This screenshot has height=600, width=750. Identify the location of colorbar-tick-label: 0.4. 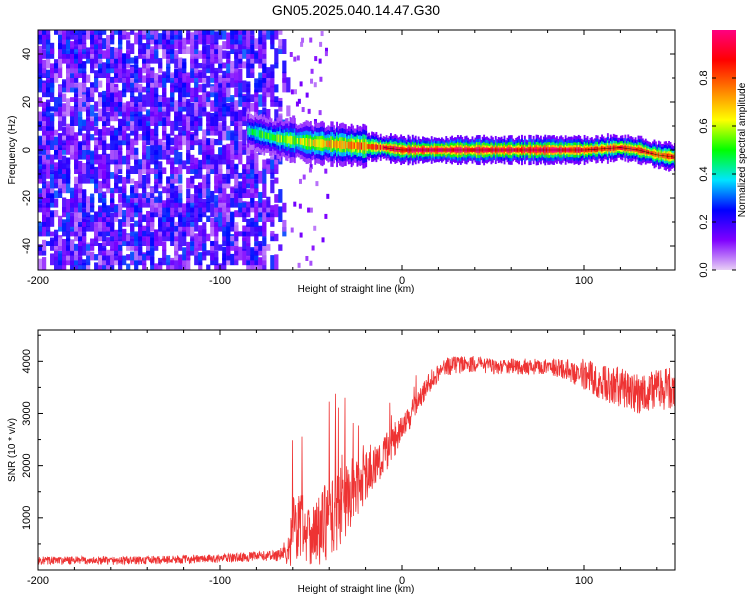
(704, 173).